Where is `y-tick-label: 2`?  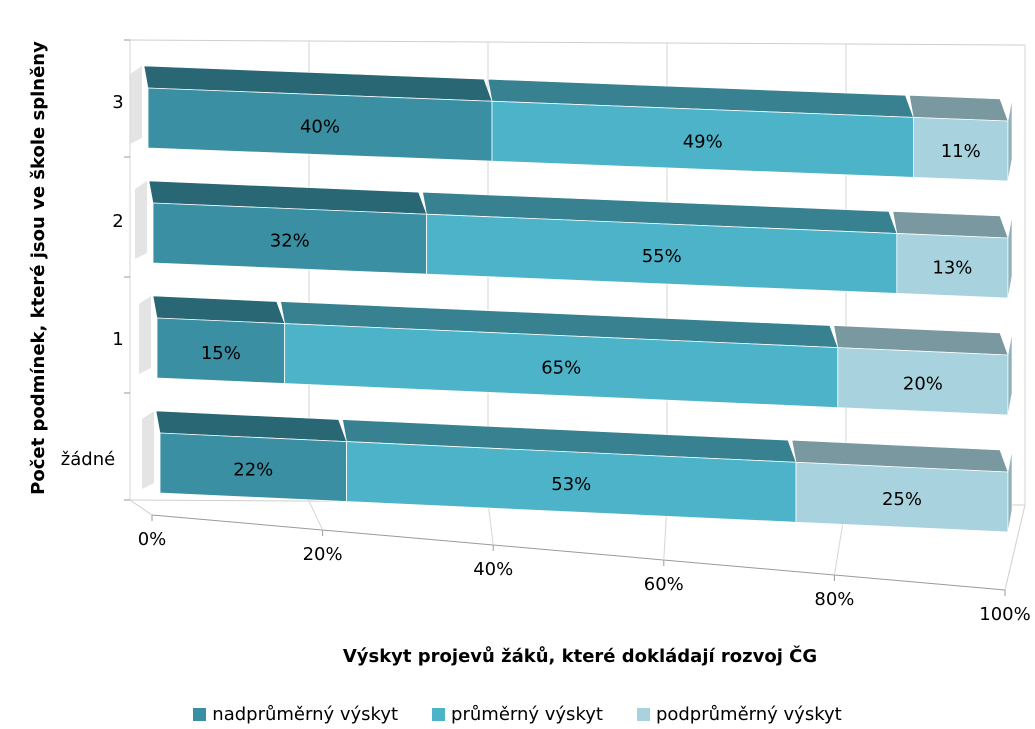 y-tick-label: 2 is located at coordinates (117, 221).